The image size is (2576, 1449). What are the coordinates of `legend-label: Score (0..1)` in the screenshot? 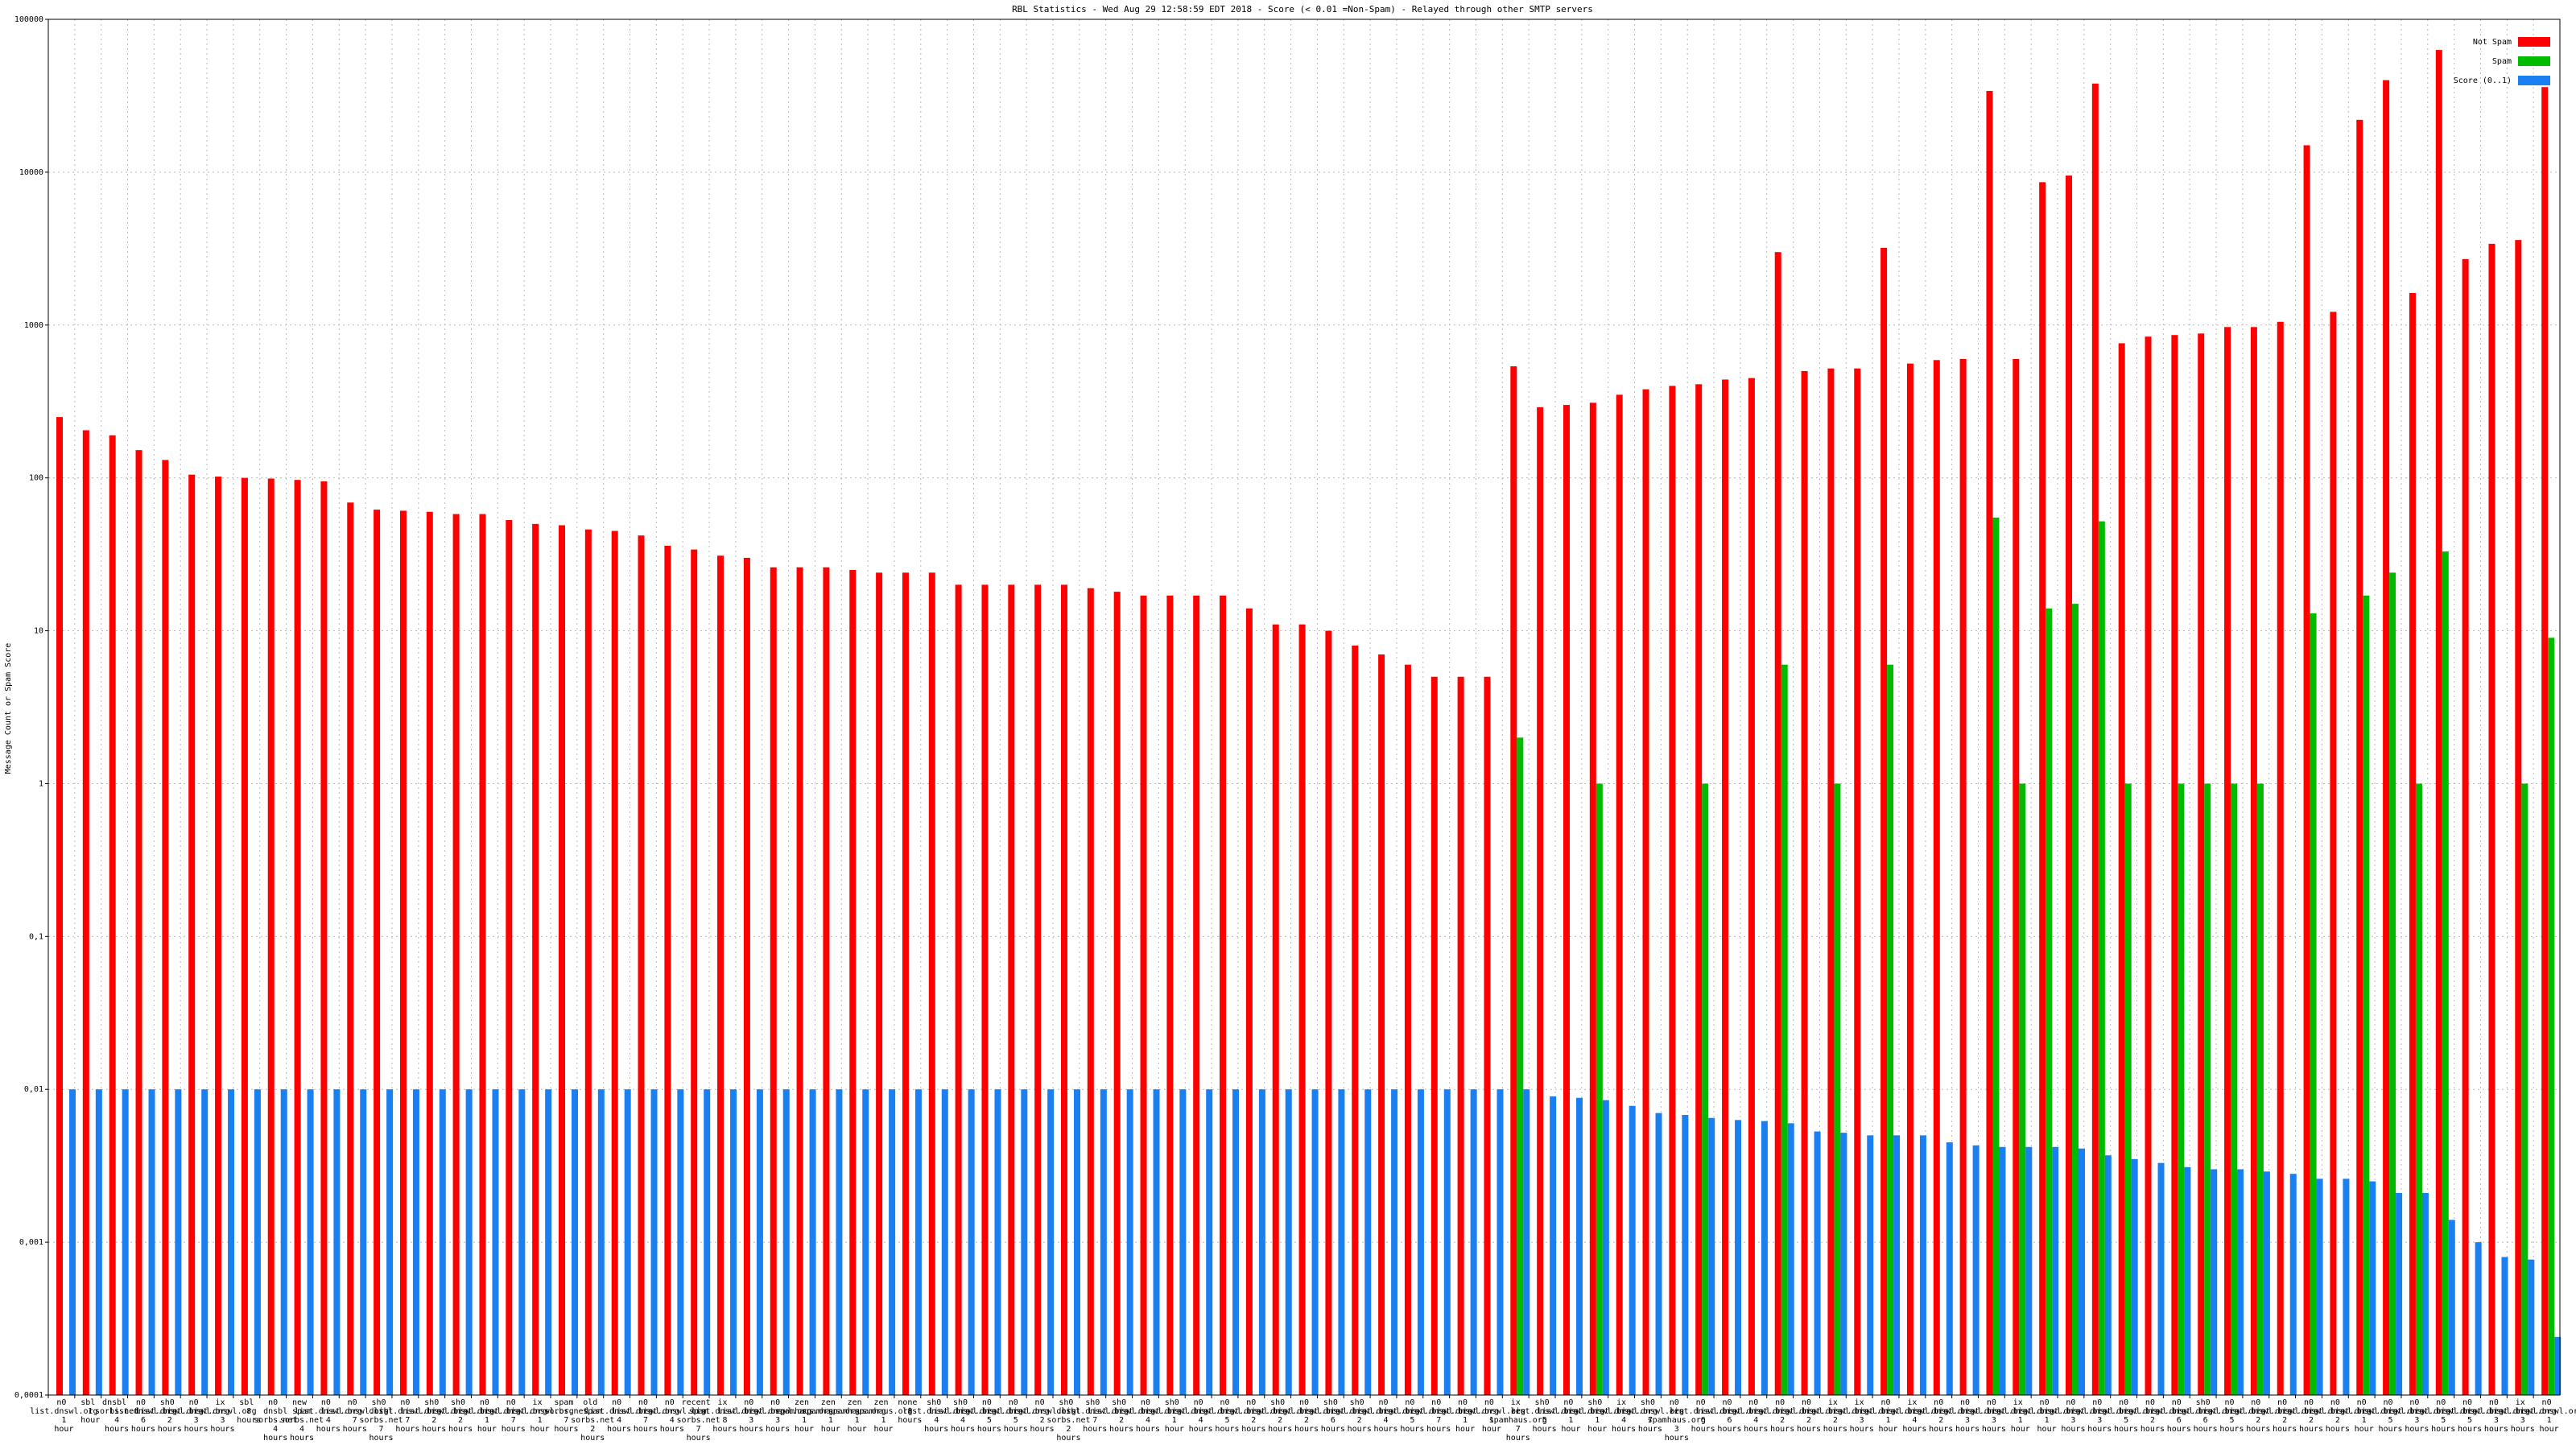 It's located at (2483, 80).